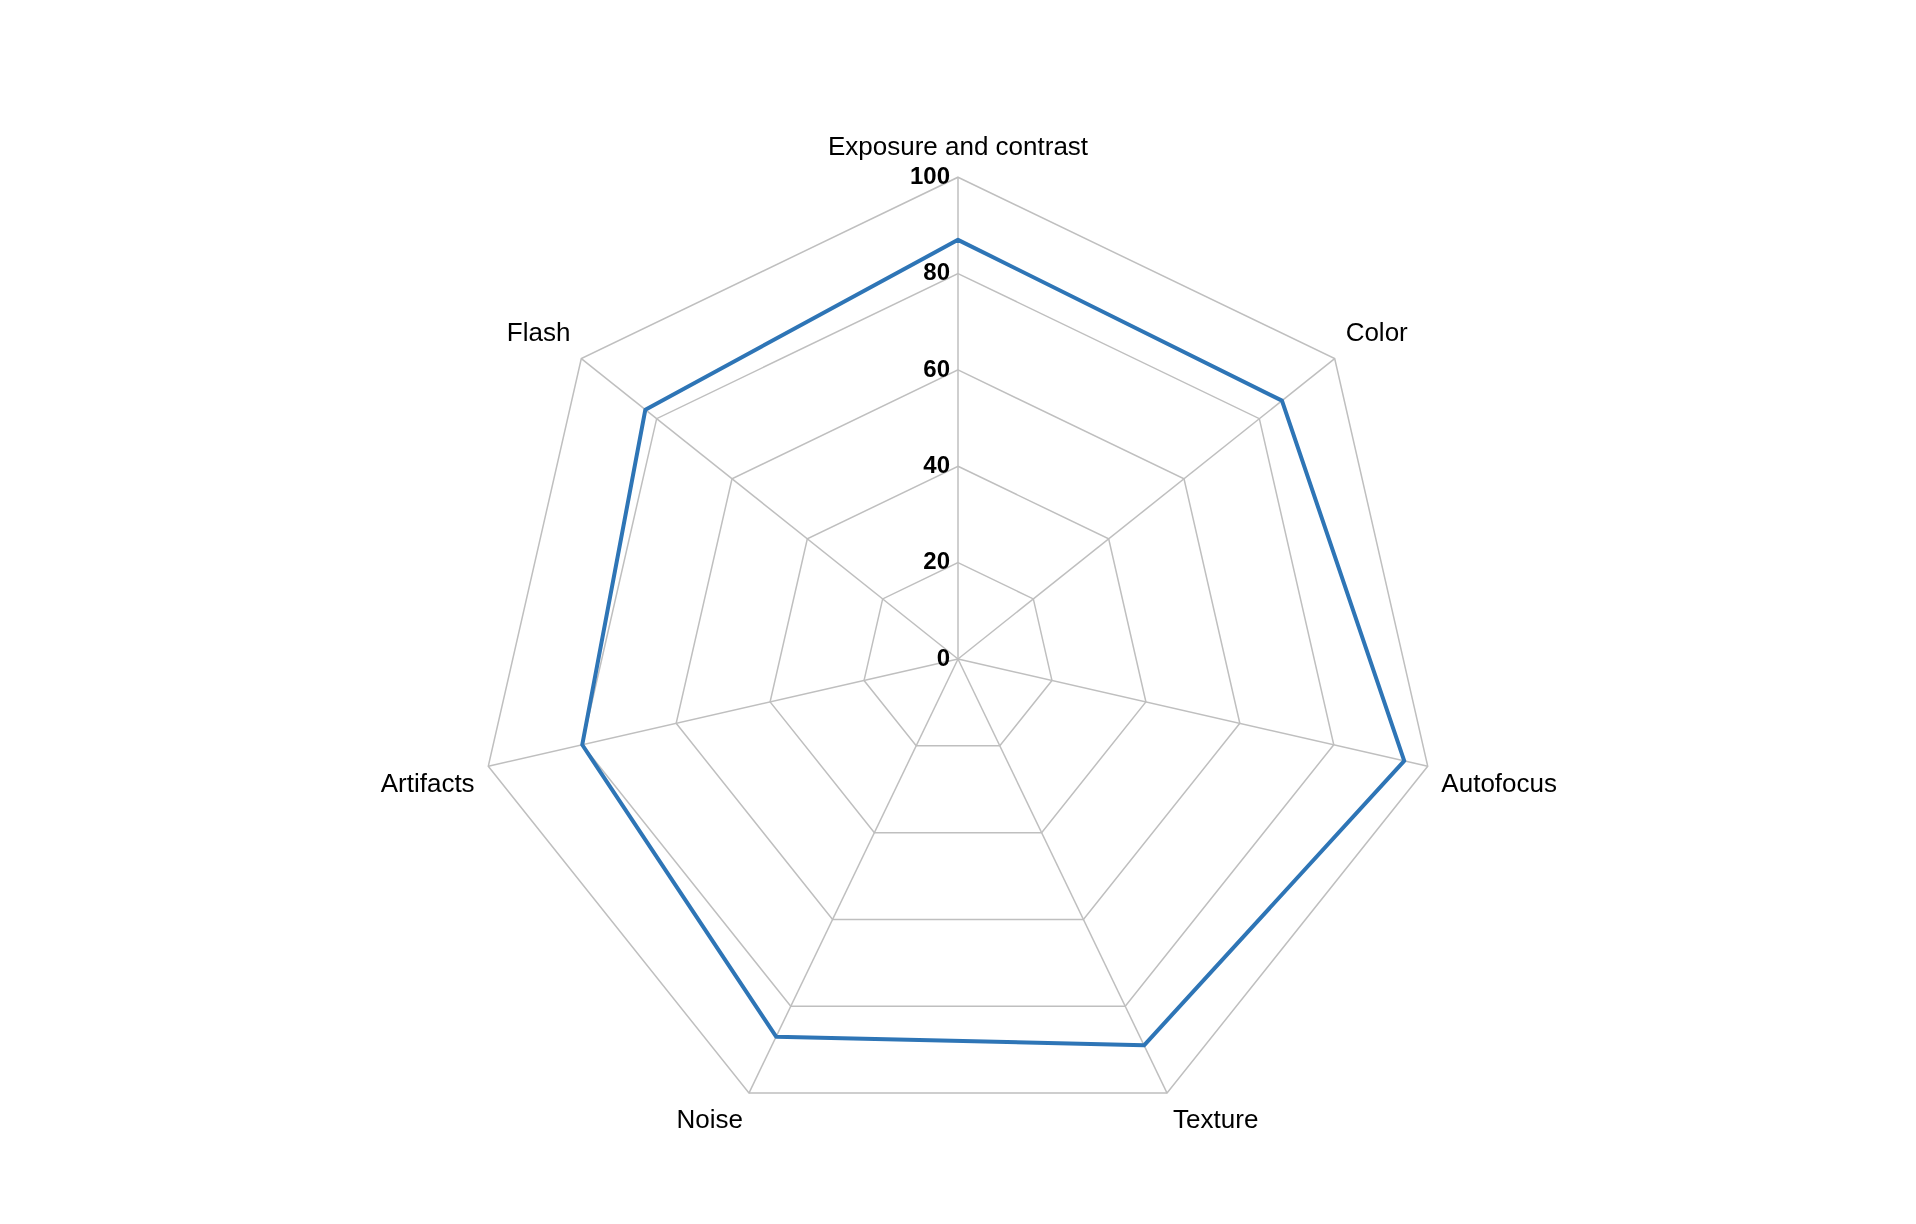 The width and height of the screenshot is (1916, 1224). I want to click on y-tick-label: 60, so click(936, 368).